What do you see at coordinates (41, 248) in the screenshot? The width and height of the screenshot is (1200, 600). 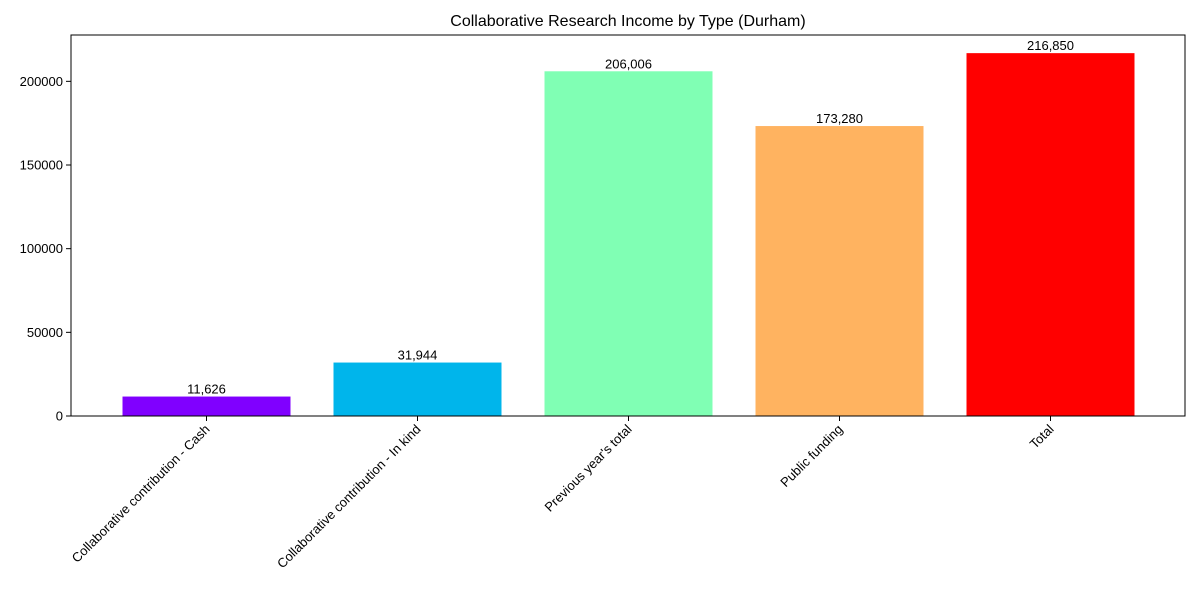 I see `y-tick-label: 100000` at bounding box center [41, 248].